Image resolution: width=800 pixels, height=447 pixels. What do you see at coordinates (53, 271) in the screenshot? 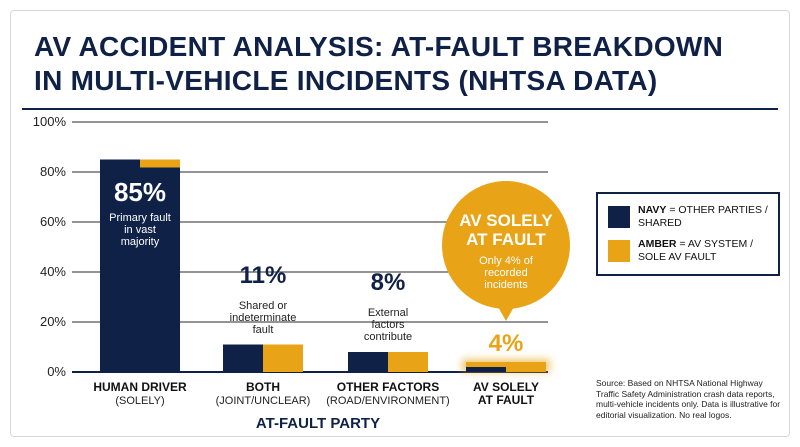
I see `y-tick-label: 40%` at bounding box center [53, 271].